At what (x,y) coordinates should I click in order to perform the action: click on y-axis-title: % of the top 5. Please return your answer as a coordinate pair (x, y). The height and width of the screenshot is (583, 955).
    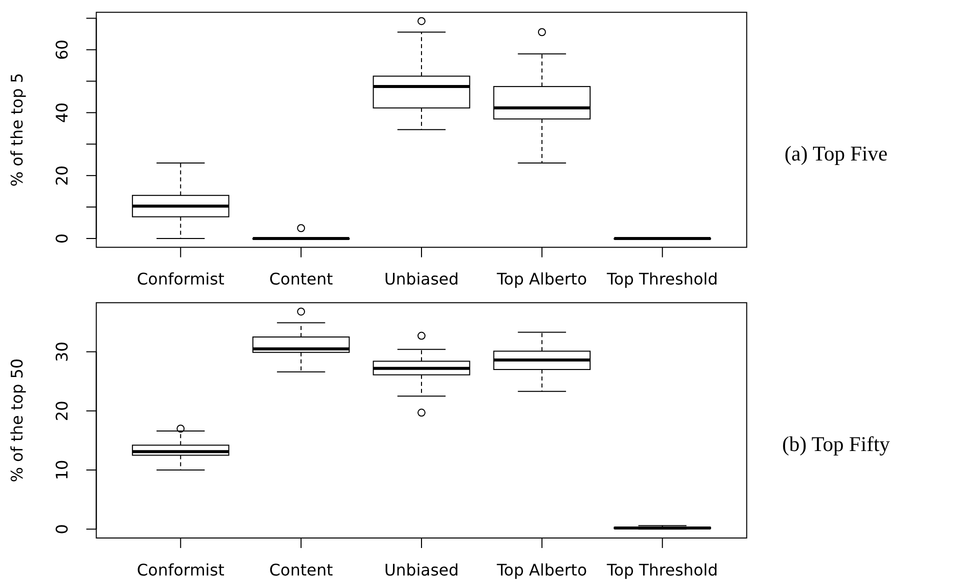
    Looking at the image, I should click on (16, 129).